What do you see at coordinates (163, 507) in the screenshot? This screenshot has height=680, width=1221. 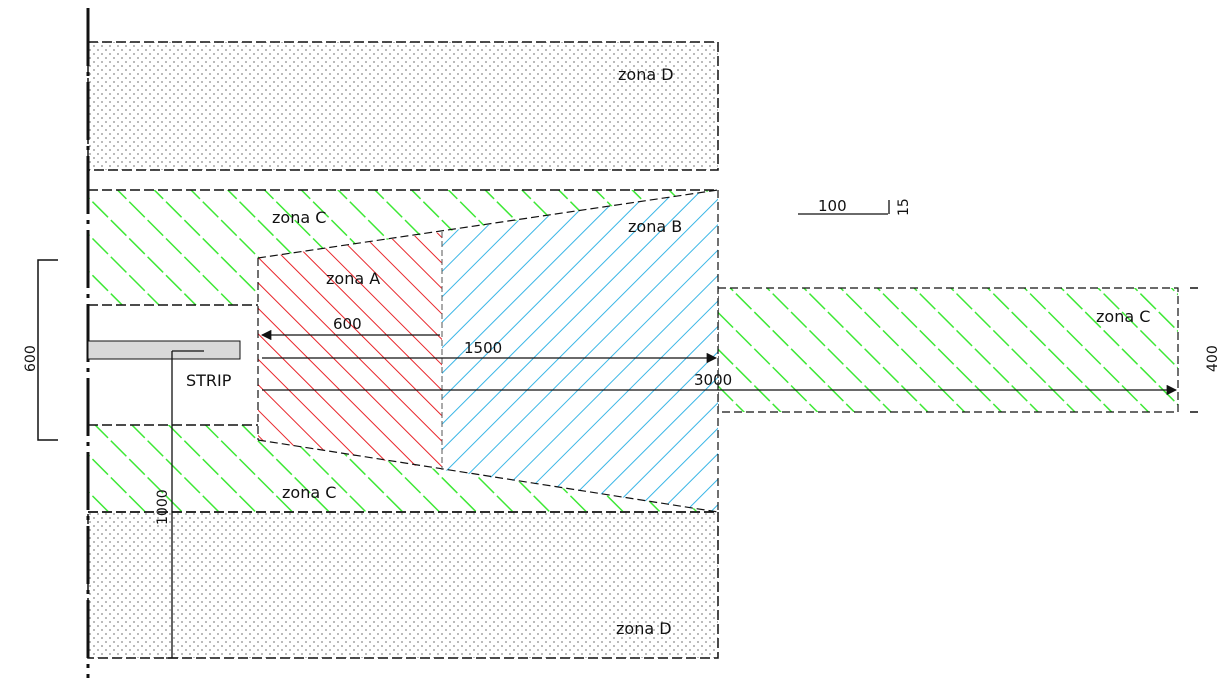 I see `dim-1000-label: 1000` at bounding box center [163, 507].